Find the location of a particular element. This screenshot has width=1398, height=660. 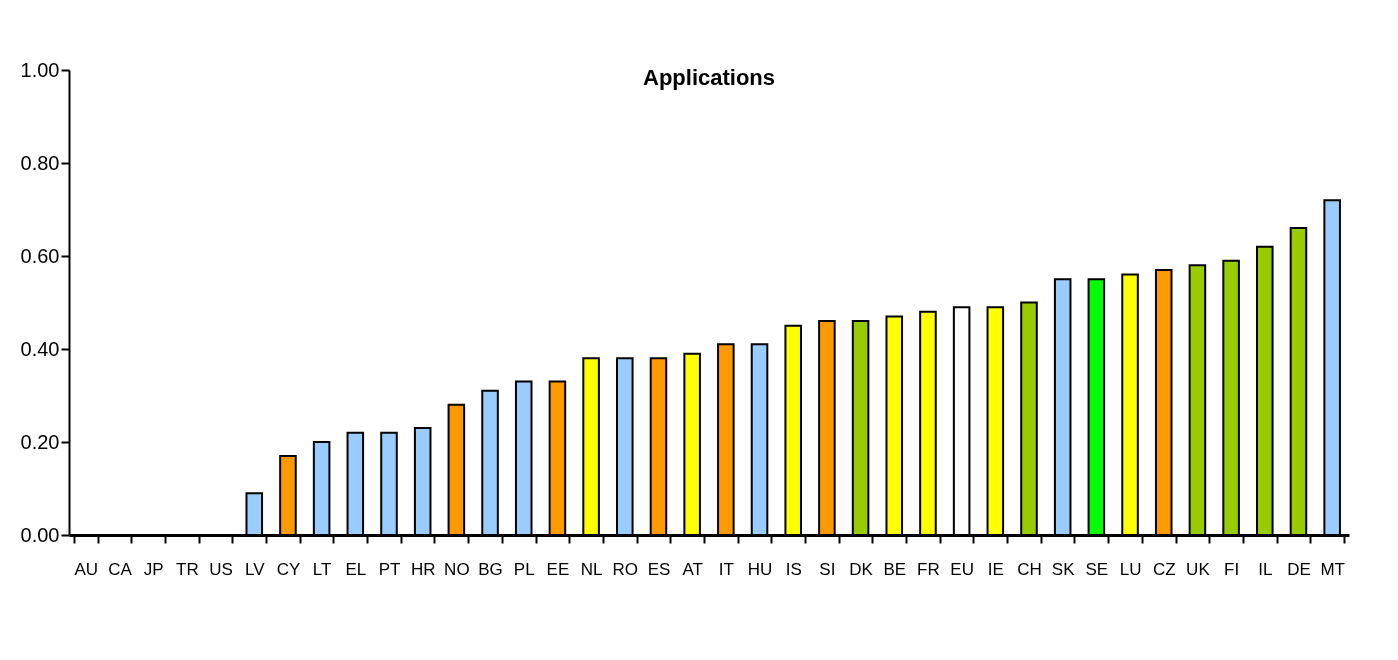

x-tick-label: IE is located at coordinates (995, 569).